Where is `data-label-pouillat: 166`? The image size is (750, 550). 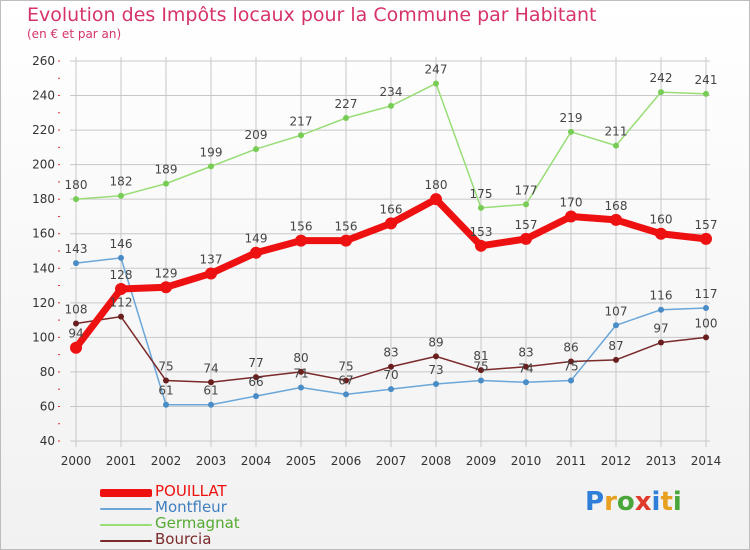 data-label-pouillat: 166 is located at coordinates (391, 209).